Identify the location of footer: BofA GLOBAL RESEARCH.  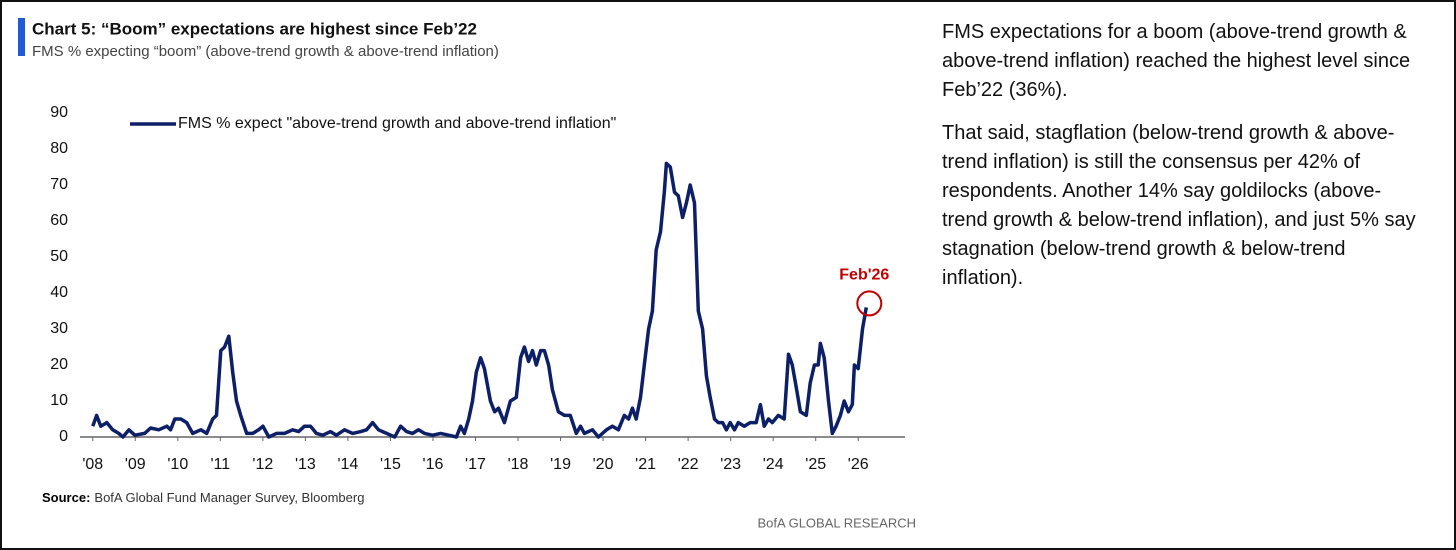
(837, 522).